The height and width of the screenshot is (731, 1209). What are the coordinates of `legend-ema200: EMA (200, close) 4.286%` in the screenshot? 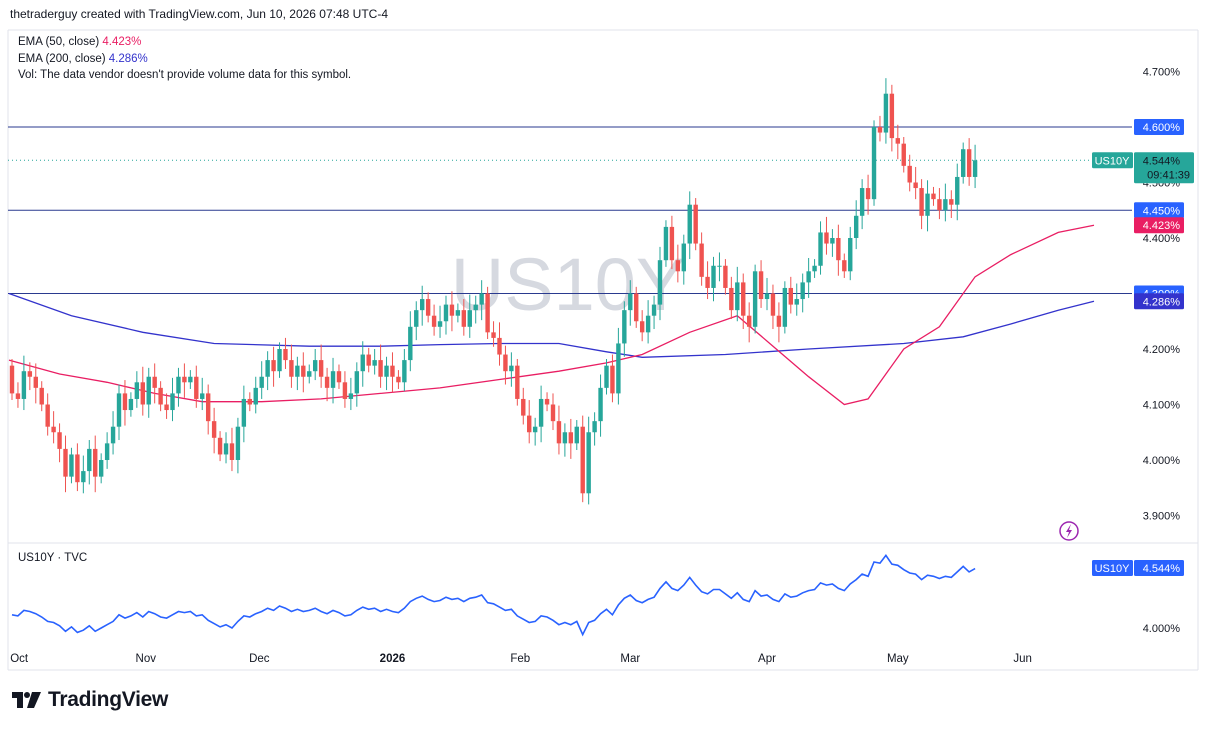 It's located at (83, 59).